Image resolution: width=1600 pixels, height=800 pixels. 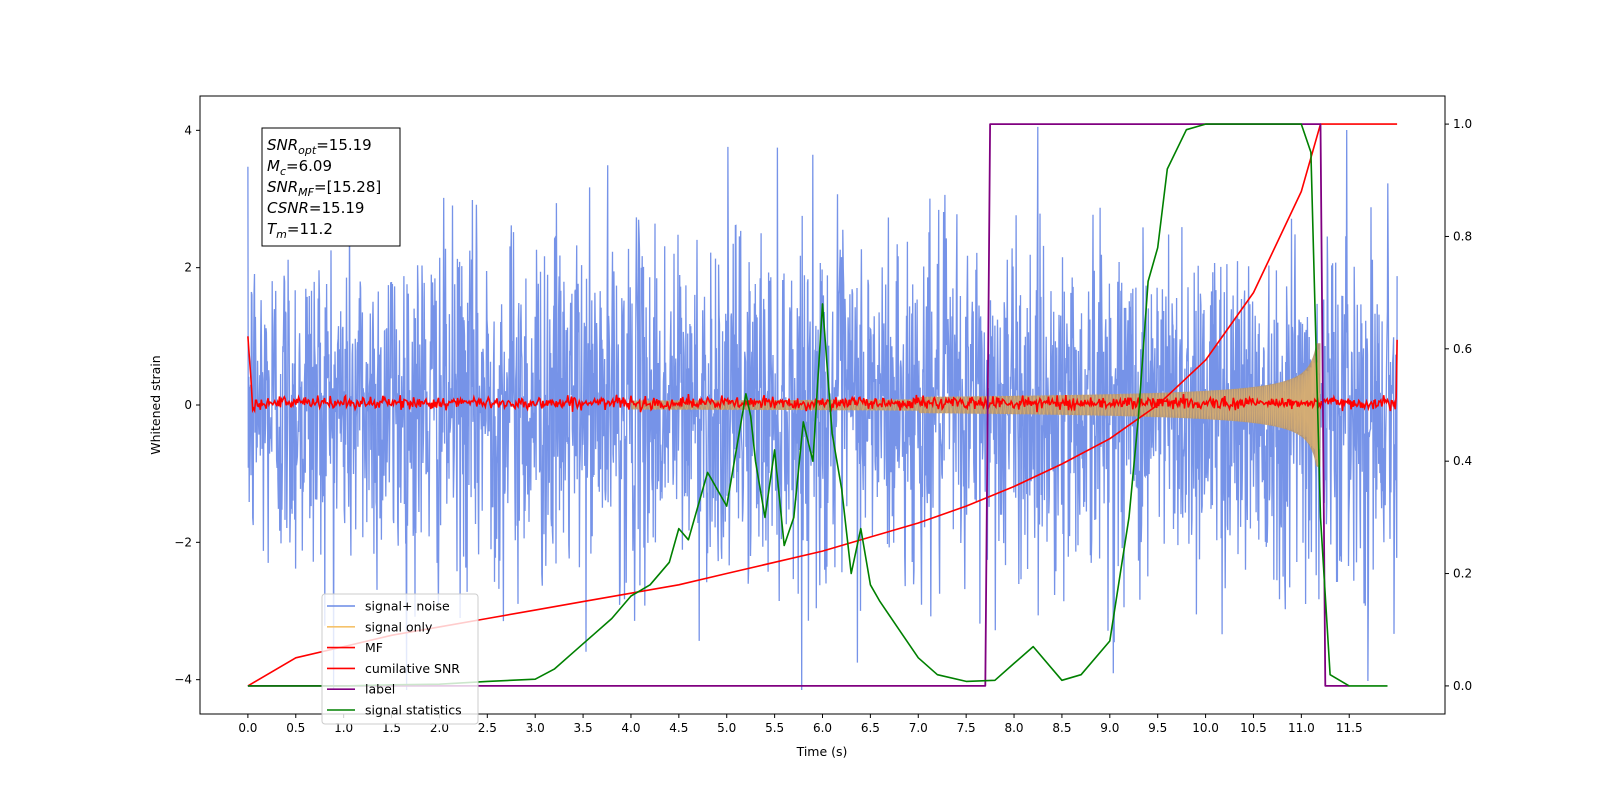 I want to click on legend-label: cumilative SNR, so click(x=412, y=668).